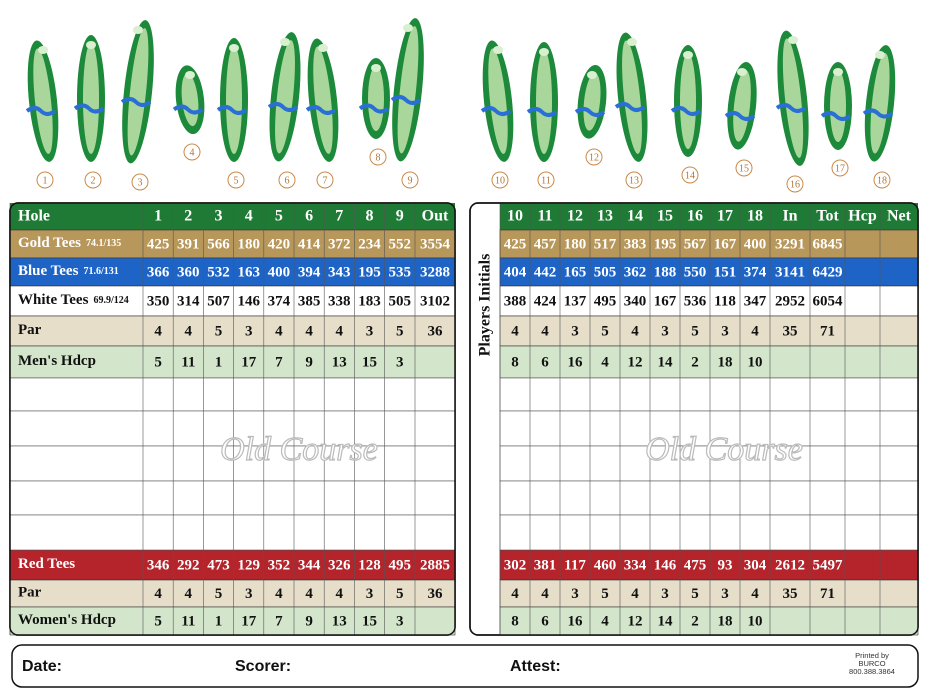 Image resolution: width=930 pixels, height=694 pixels. Describe the element at coordinates (369, 244) in the screenshot. I see `cell-value: 234` at that location.